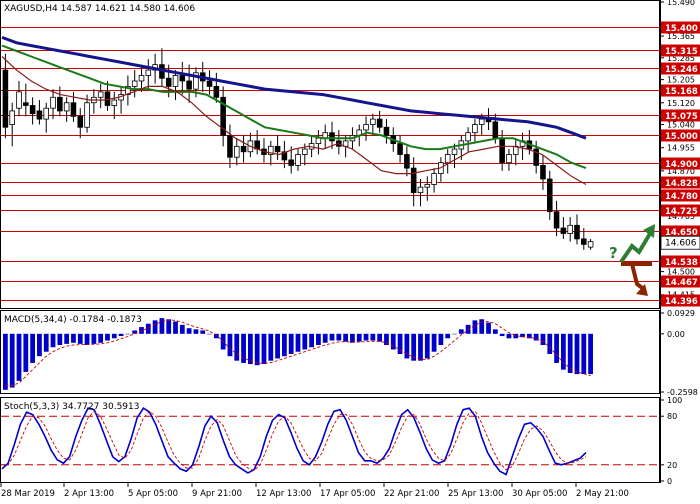 The width and height of the screenshot is (700, 504). I want to click on price-tick-label: 15.120, so click(681, 103).